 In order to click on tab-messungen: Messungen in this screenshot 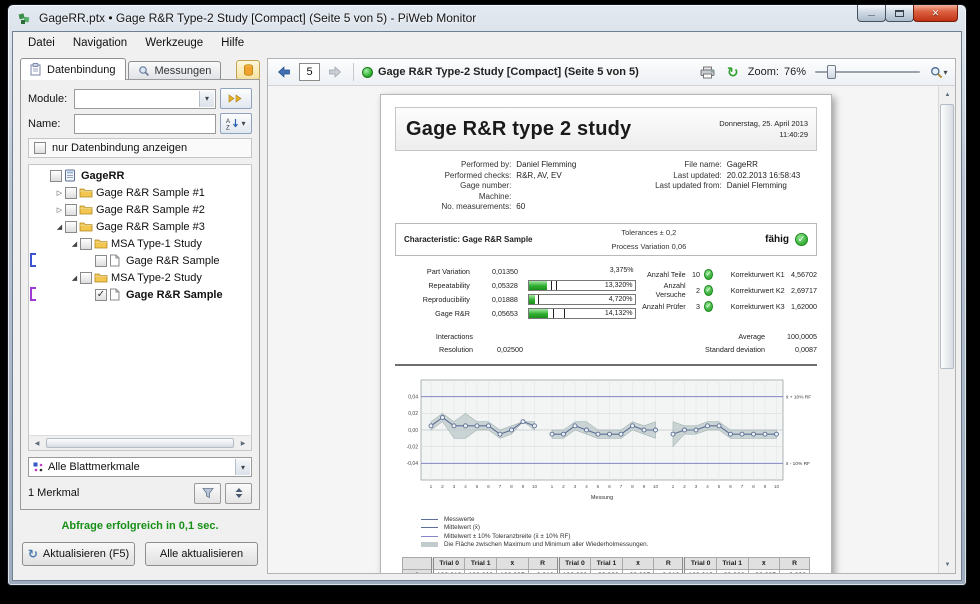, I will do `click(174, 70)`.